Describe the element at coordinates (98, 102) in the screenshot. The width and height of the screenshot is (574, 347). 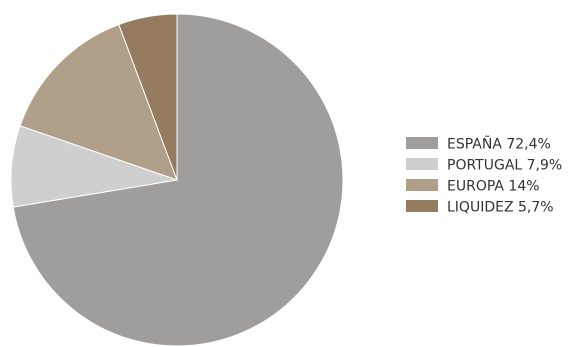
I see `pie-slice-europa` at that location.